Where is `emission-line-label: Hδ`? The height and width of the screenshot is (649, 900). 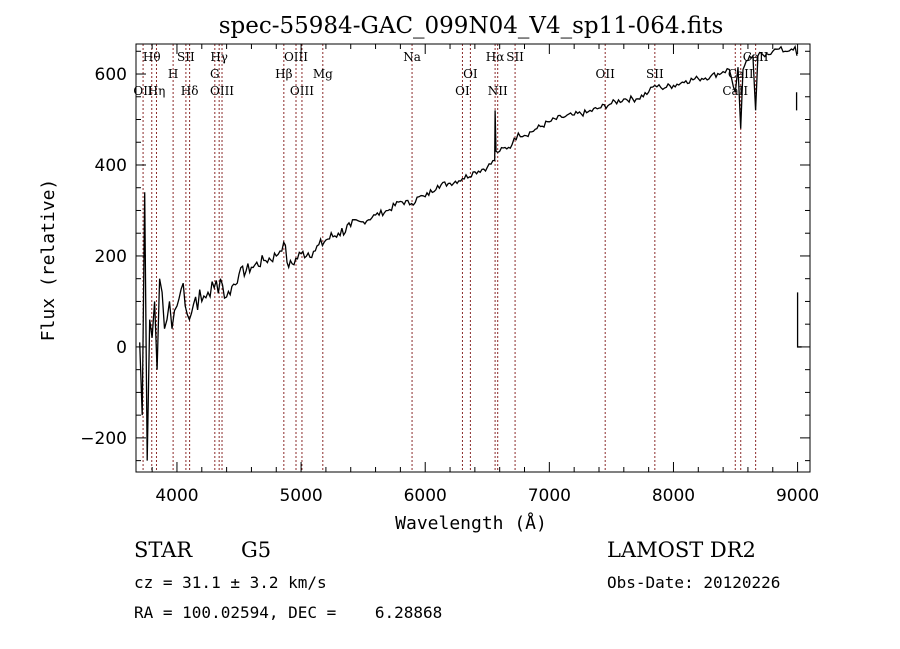
emission-line-label: Hδ is located at coordinates (190, 91).